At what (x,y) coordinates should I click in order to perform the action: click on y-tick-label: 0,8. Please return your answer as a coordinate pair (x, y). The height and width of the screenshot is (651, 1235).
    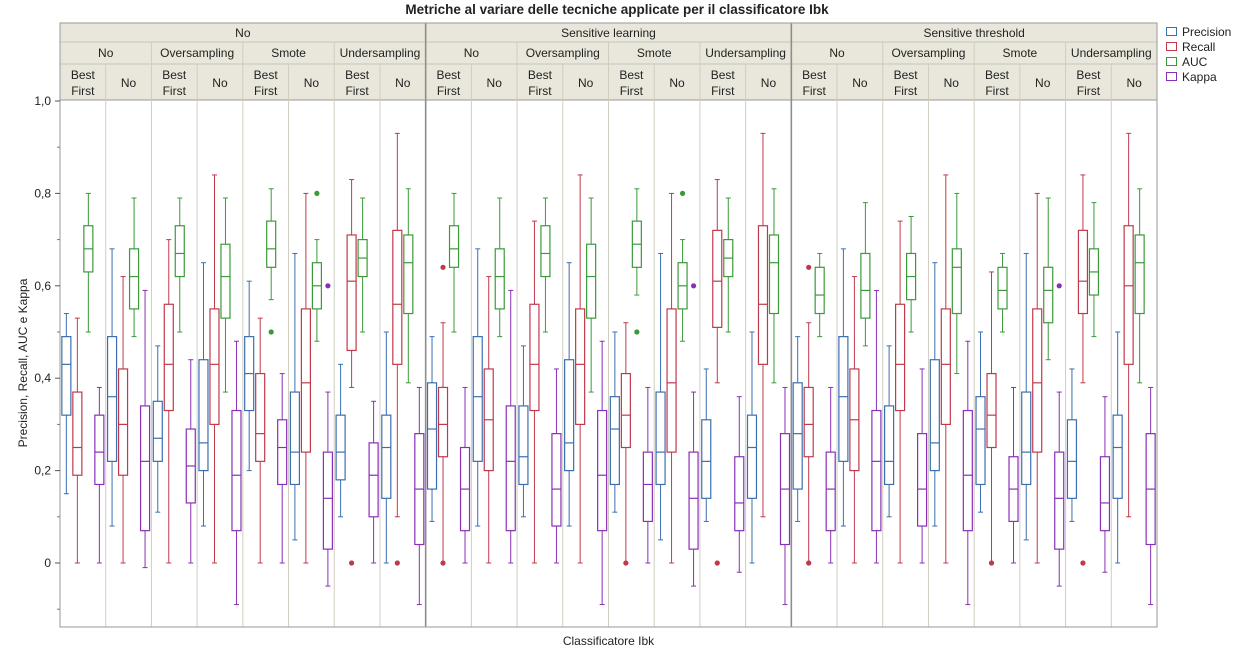
    Looking at the image, I should click on (42, 193).